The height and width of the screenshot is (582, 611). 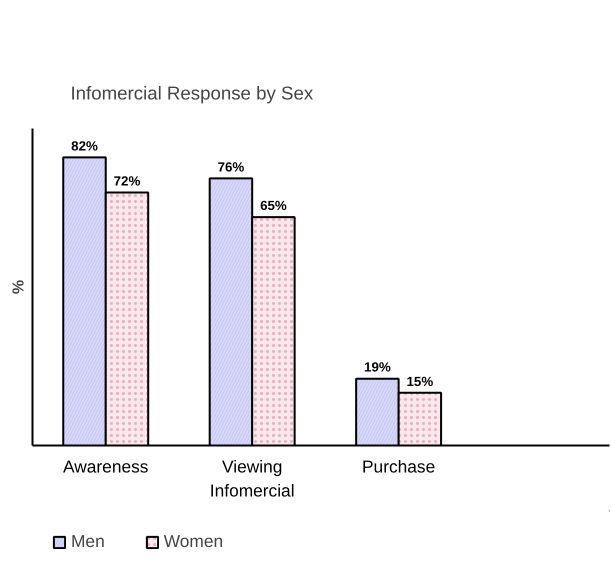 I want to click on x-tick-label: Viewing Infomercial, so click(x=252, y=478).